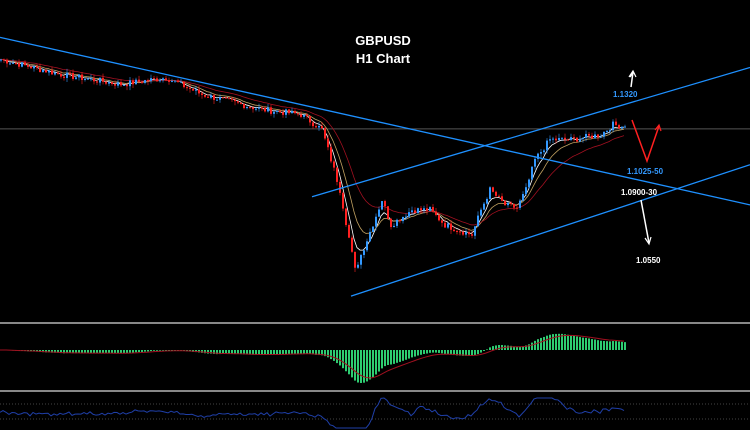 Image resolution: width=750 pixels, height=430 pixels. I want to click on arrow-down-icon, so click(645, 221).